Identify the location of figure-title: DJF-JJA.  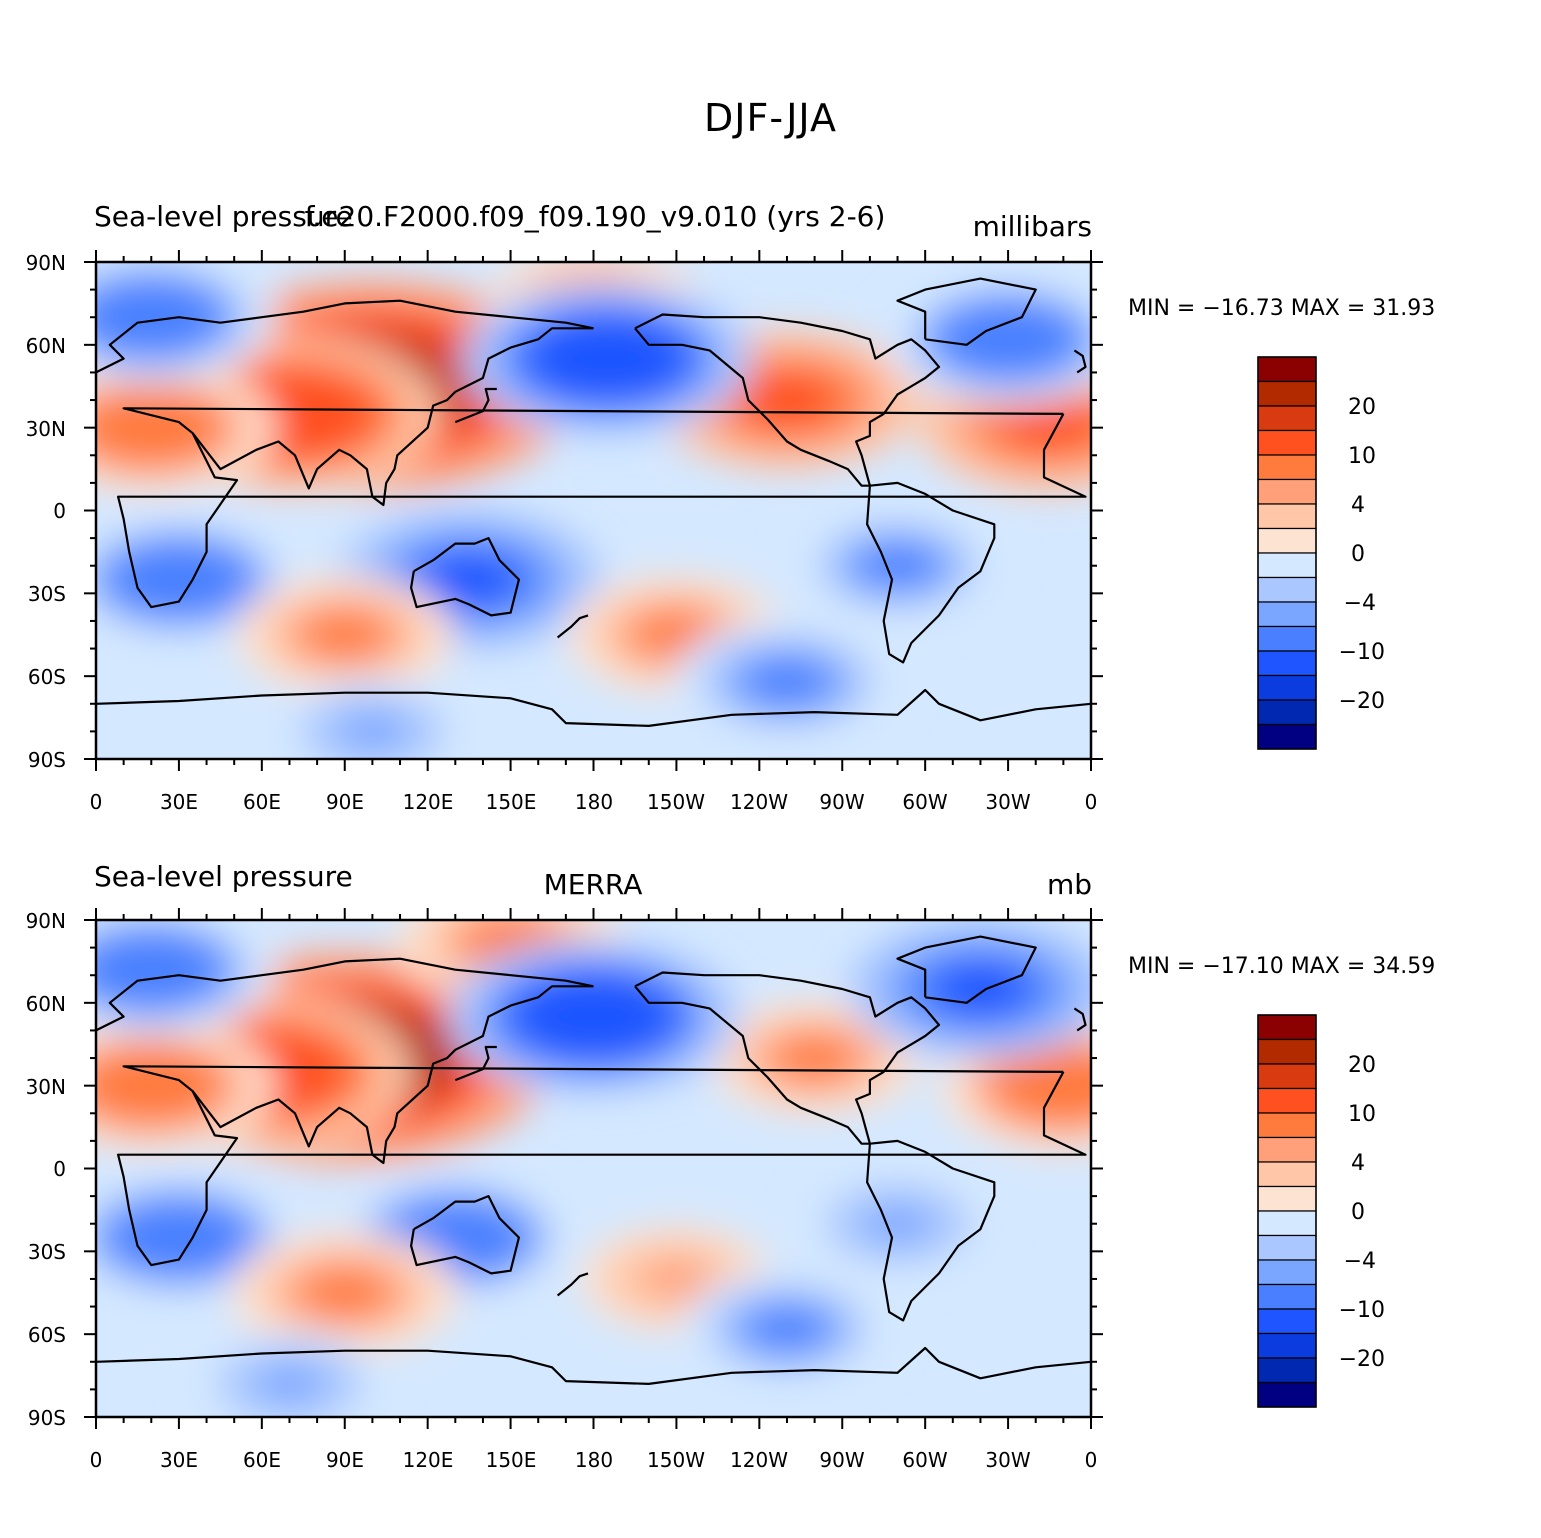
(770, 118).